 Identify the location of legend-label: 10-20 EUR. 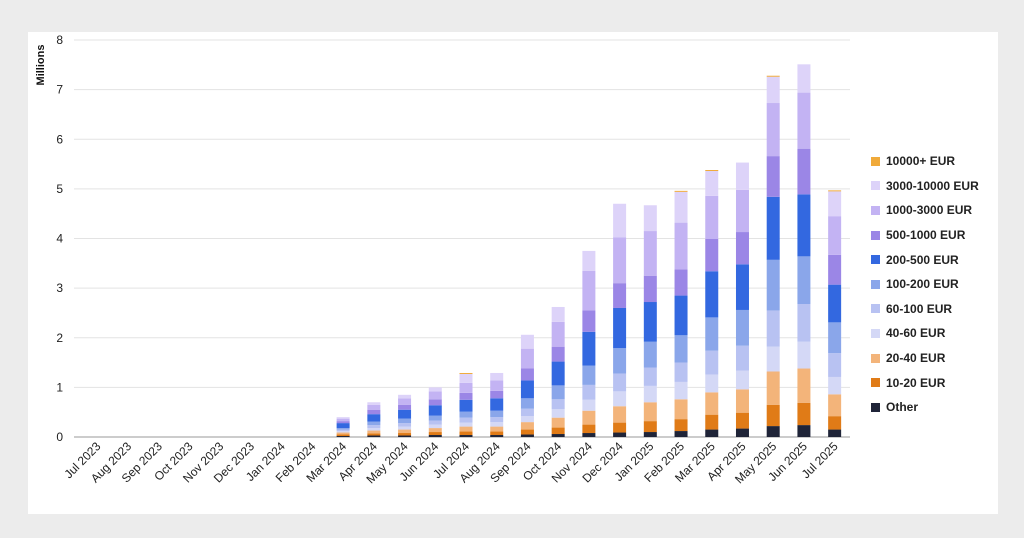
(916, 382).